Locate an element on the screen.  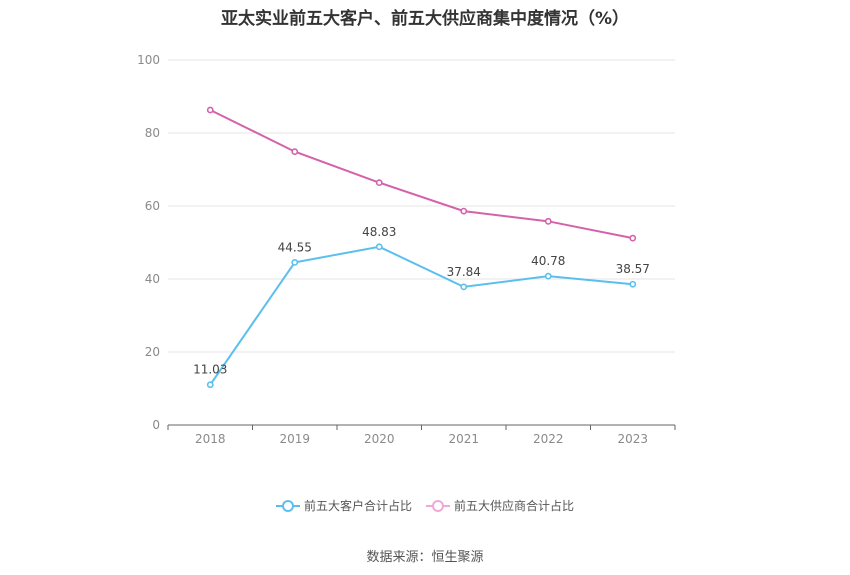
series-1-point-2019 is located at coordinates (295, 152).